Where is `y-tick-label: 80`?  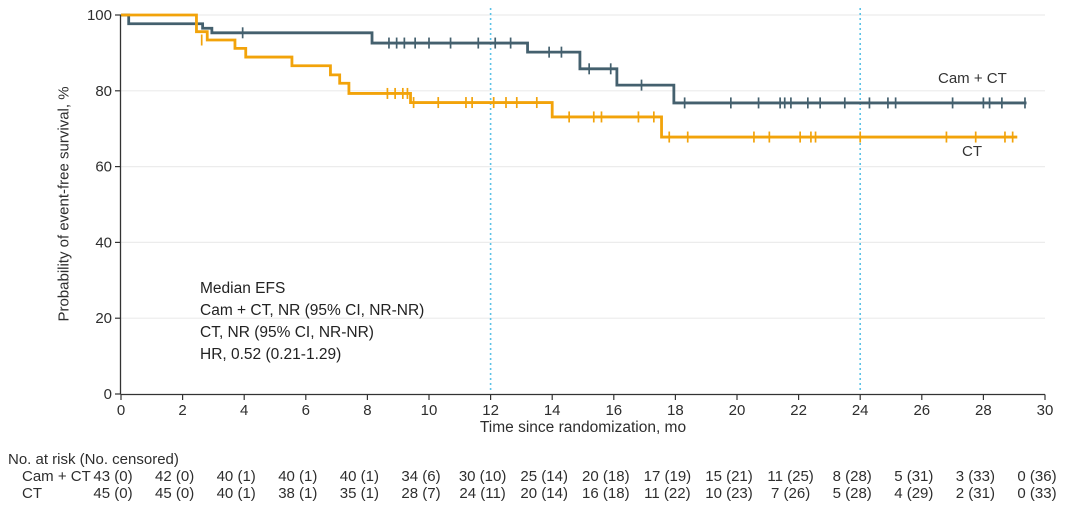
y-tick-label: 80 is located at coordinates (103, 91).